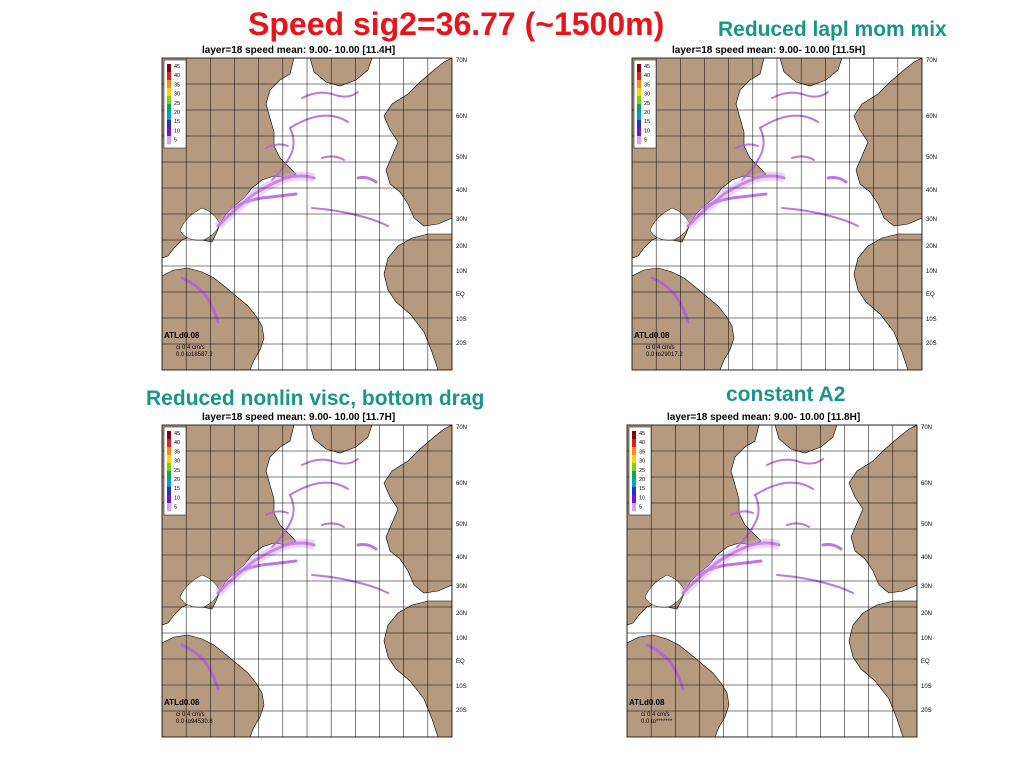  I want to click on value-range: 0.0 to18587.2, so click(194, 355).